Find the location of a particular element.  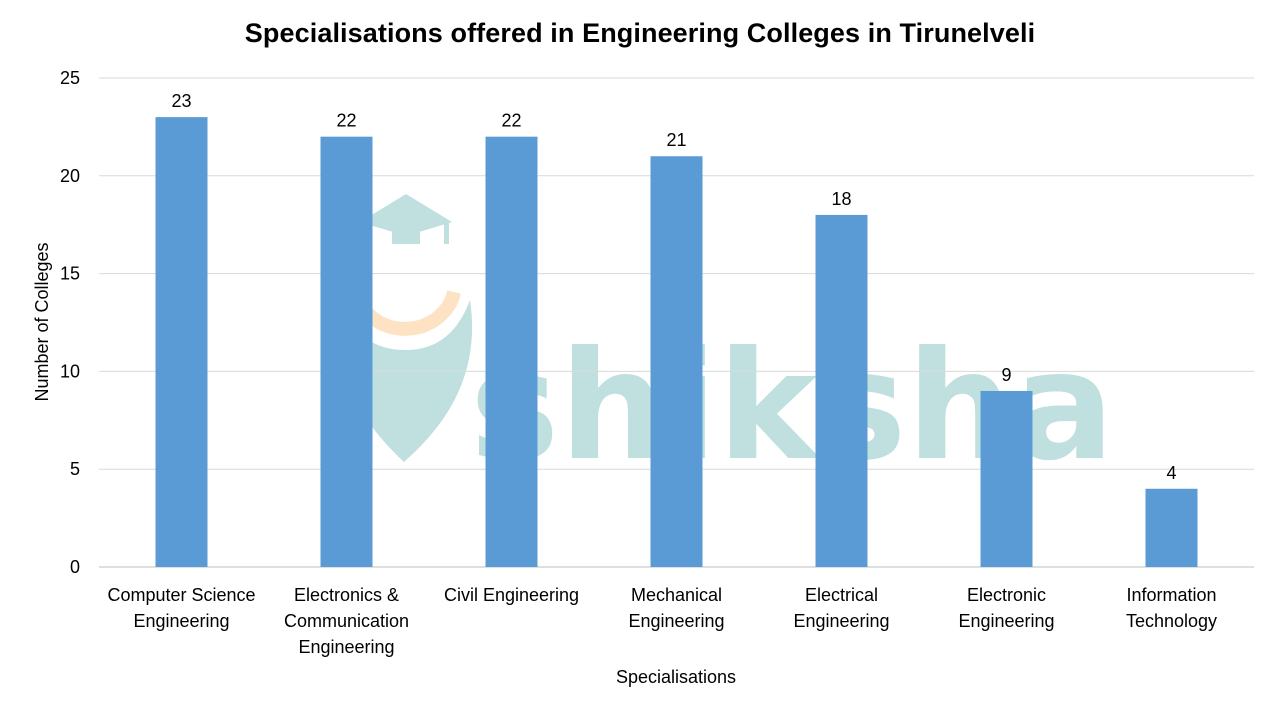

x-tick-label-line: Information is located at coordinates (1171, 595).